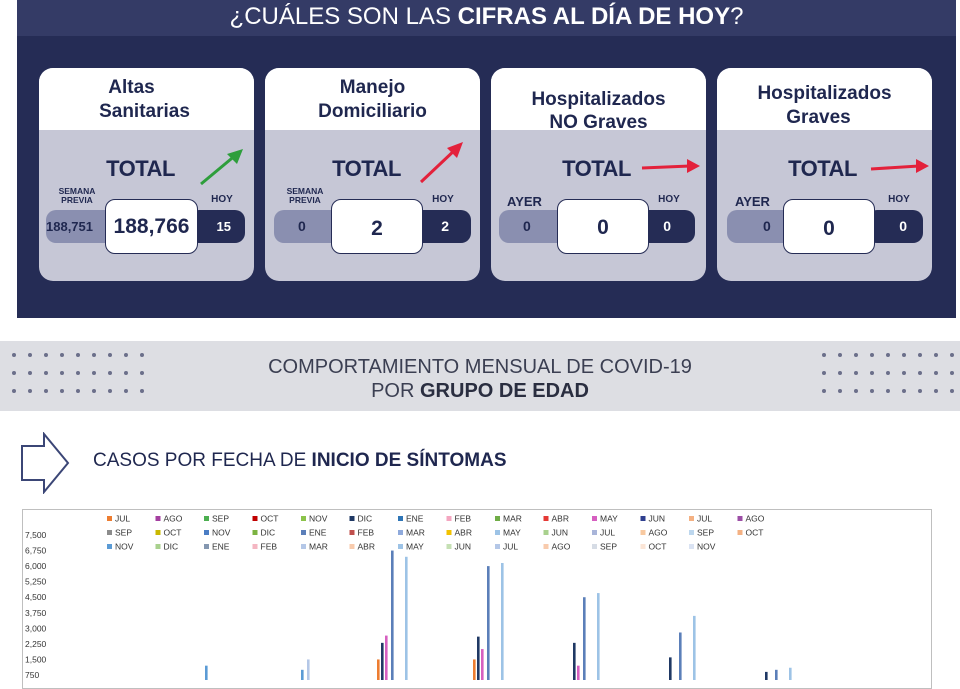  Describe the element at coordinates (372, 99) in the screenshot. I see `card-title: Manejo Domiciliario` at that location.